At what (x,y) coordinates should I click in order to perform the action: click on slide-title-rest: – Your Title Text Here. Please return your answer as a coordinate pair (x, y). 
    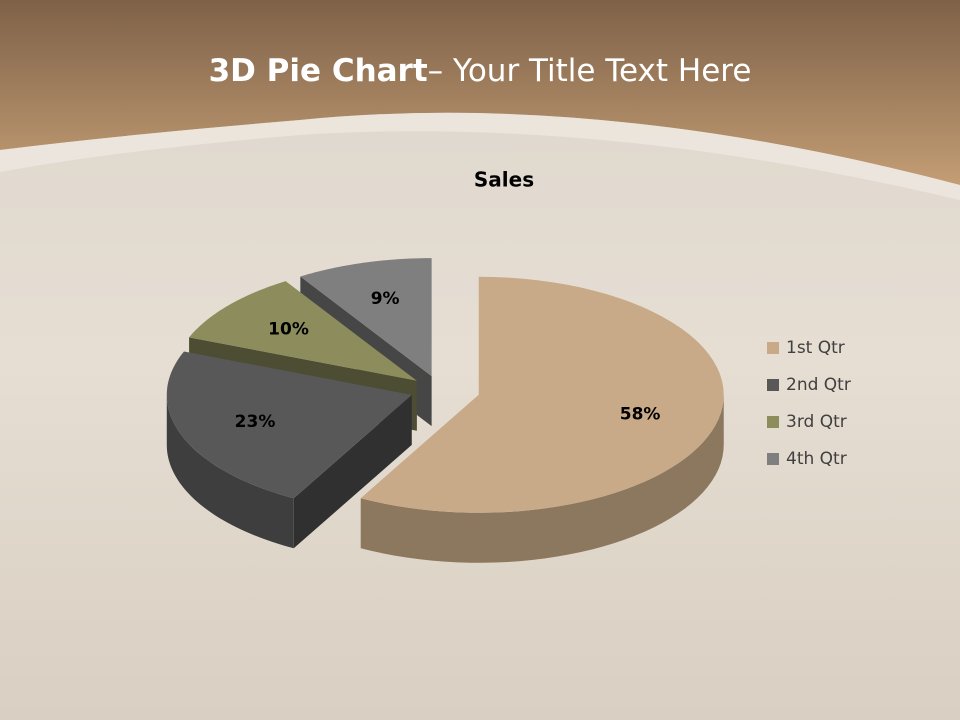
    Looking at the image, I should click on (590, 71).